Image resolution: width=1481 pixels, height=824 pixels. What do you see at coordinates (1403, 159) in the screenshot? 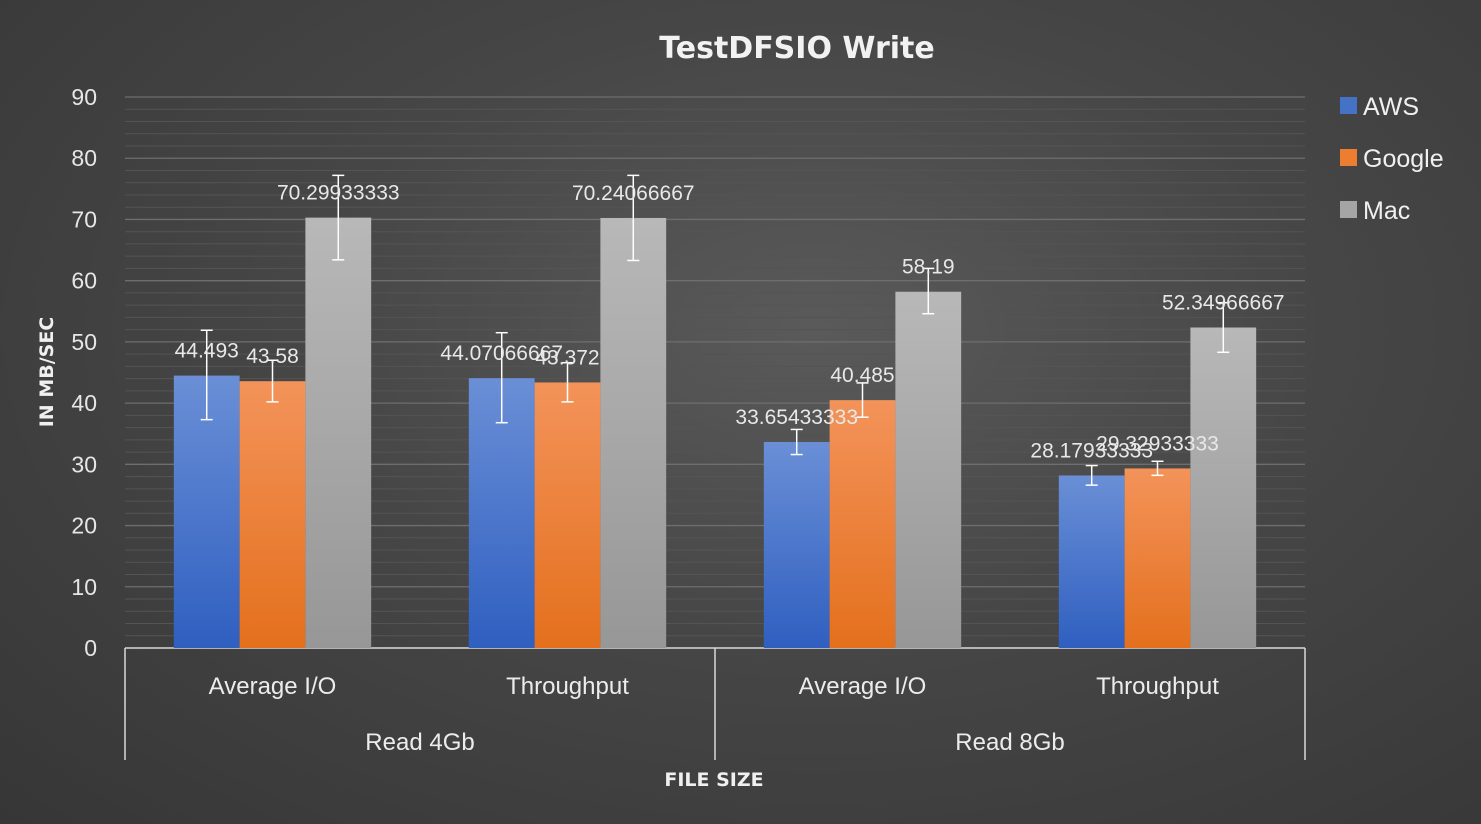
I see `legend-label: Google` at bounding box center [1403, 159].